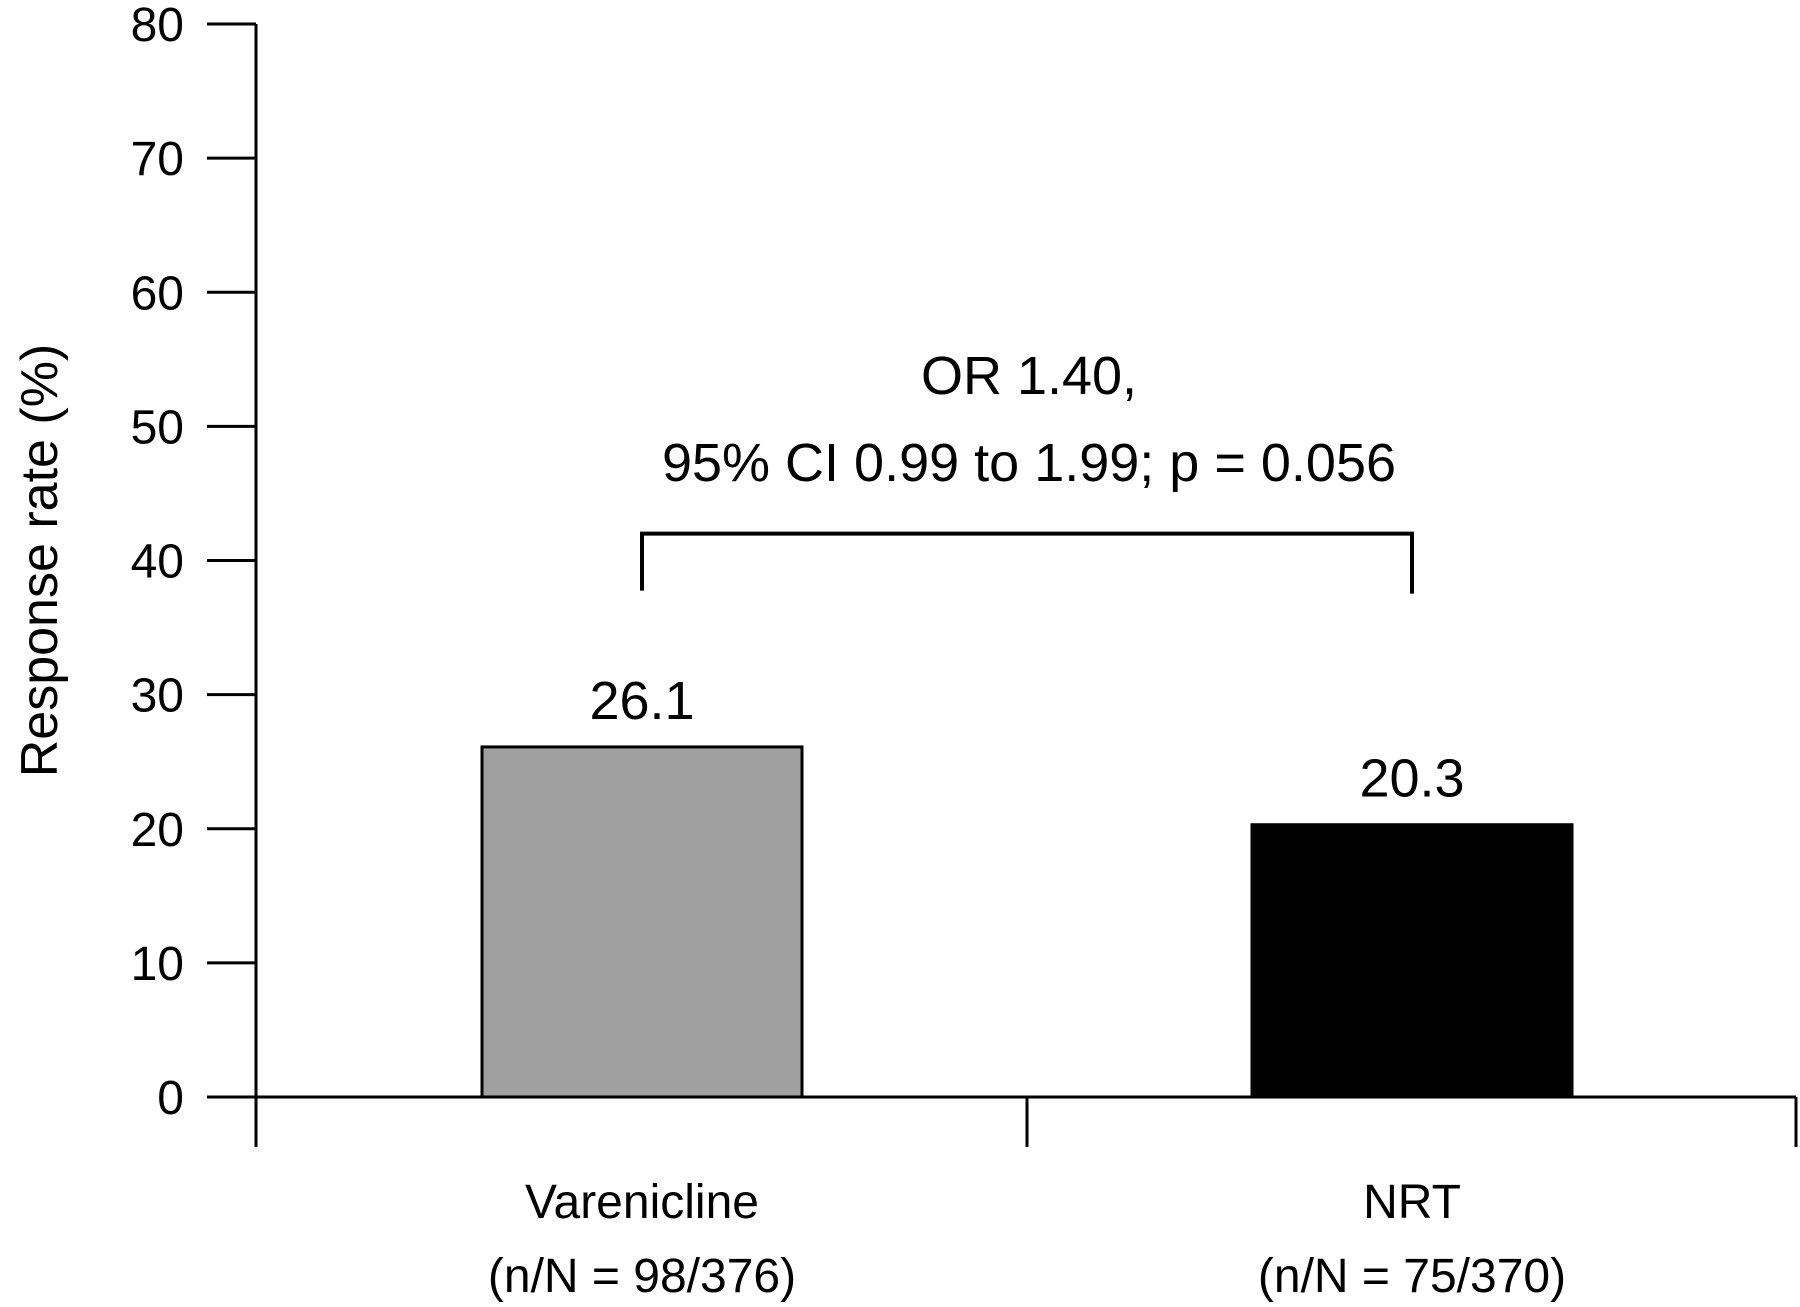 This screenshot has height=1307, width=1800. What do you see at coordinates (1411, 779) in the screenshot?
I see `bar-value-label: 20.3` at bounding box center [1411, 779].